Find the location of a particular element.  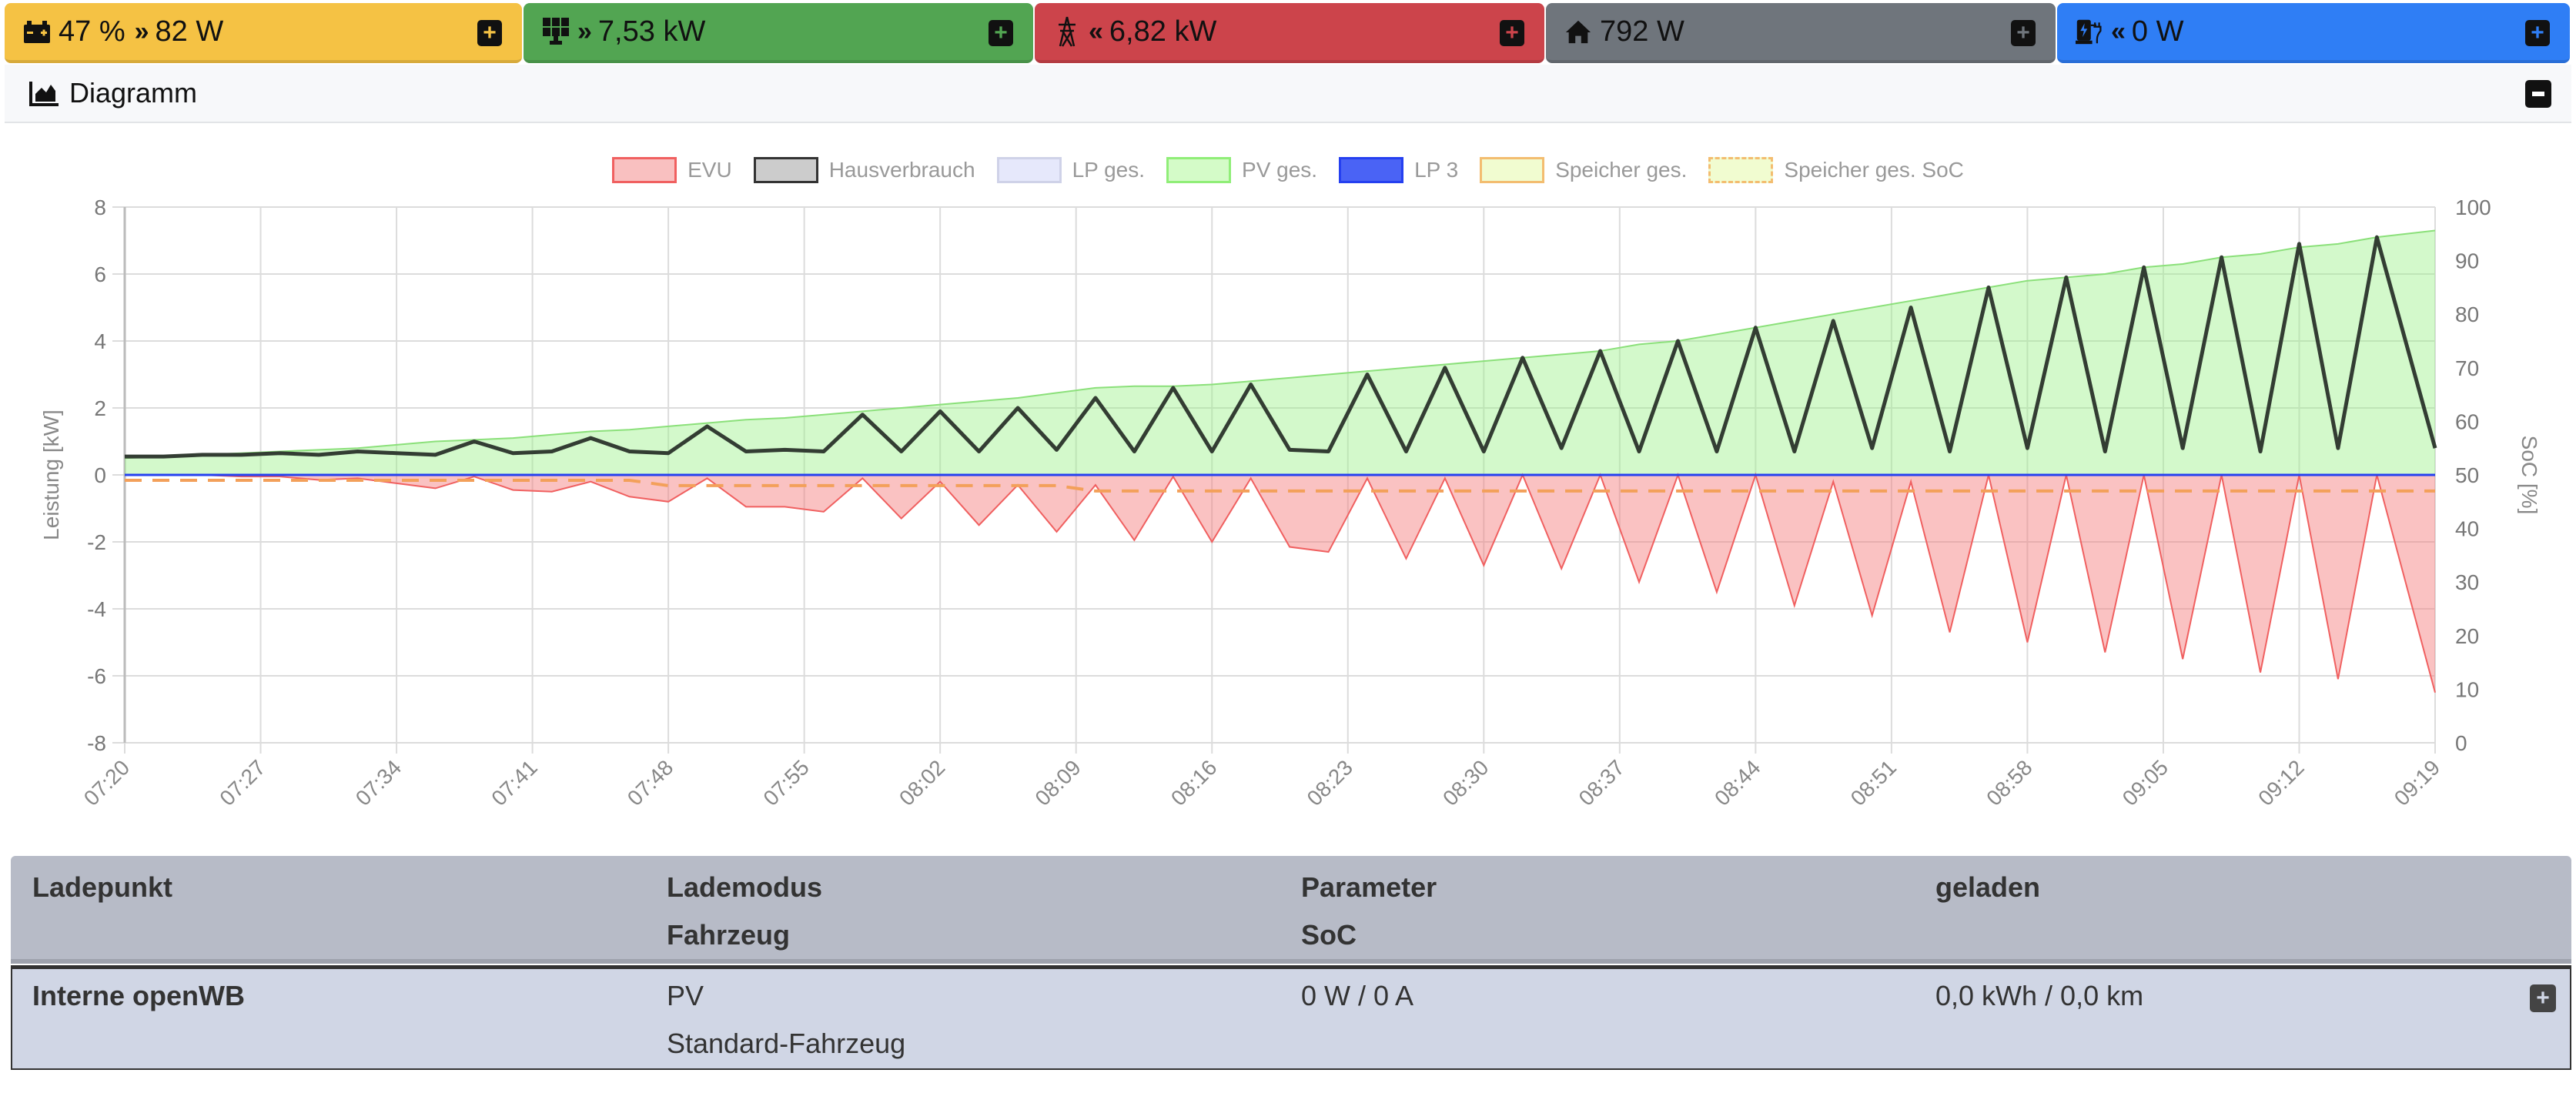

expand-pv-button: + is located at coordinates (1001, 33).